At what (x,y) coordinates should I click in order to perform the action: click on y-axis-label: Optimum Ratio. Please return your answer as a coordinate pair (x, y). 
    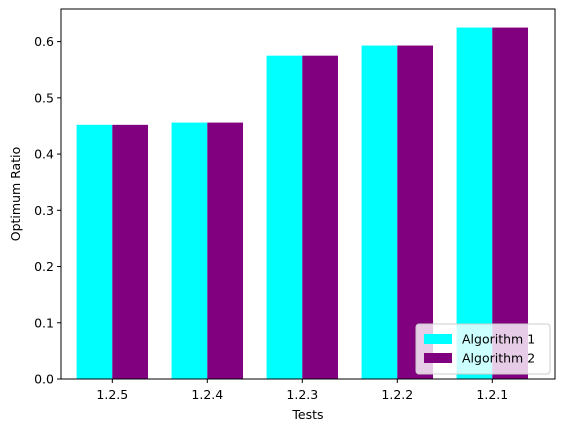
    Looking at the image, I should click on (15, 194).